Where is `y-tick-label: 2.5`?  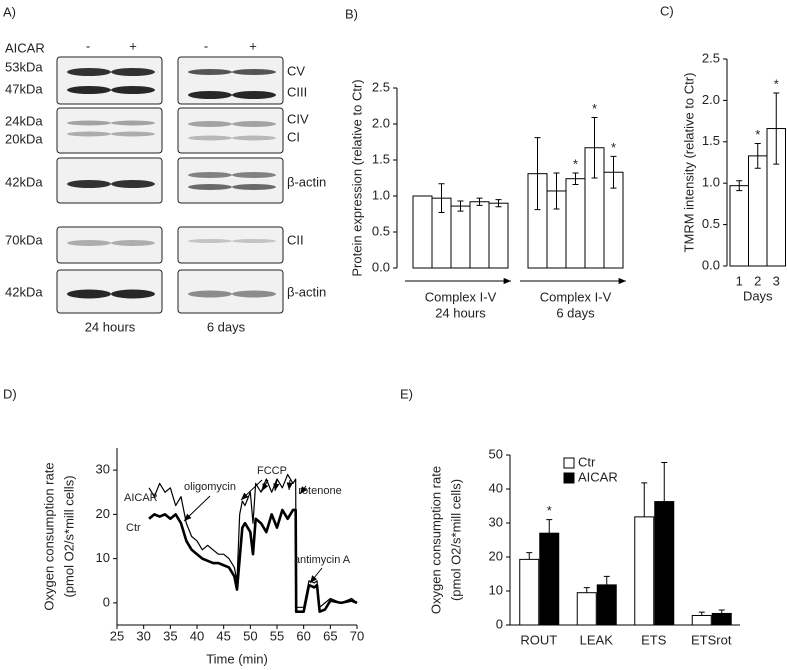
y-tick-label: 2.5 is located at coordinates (381, 86).